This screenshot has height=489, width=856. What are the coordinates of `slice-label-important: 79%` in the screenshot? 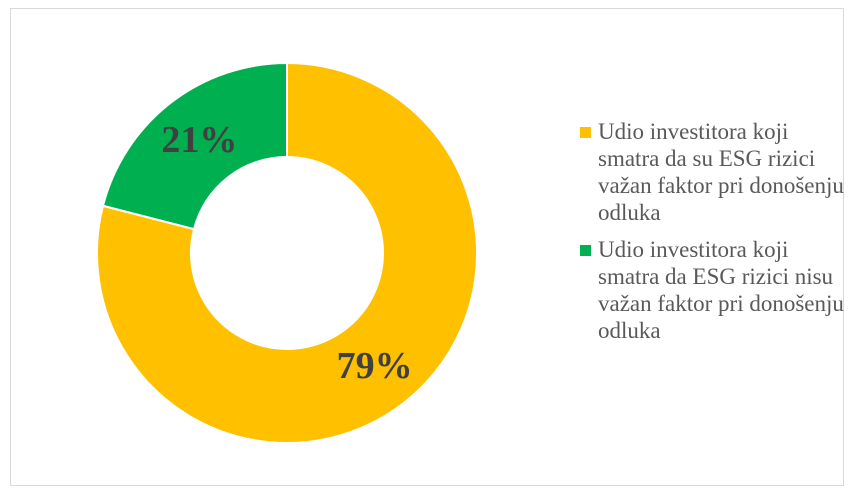 It's located at (375, 366).